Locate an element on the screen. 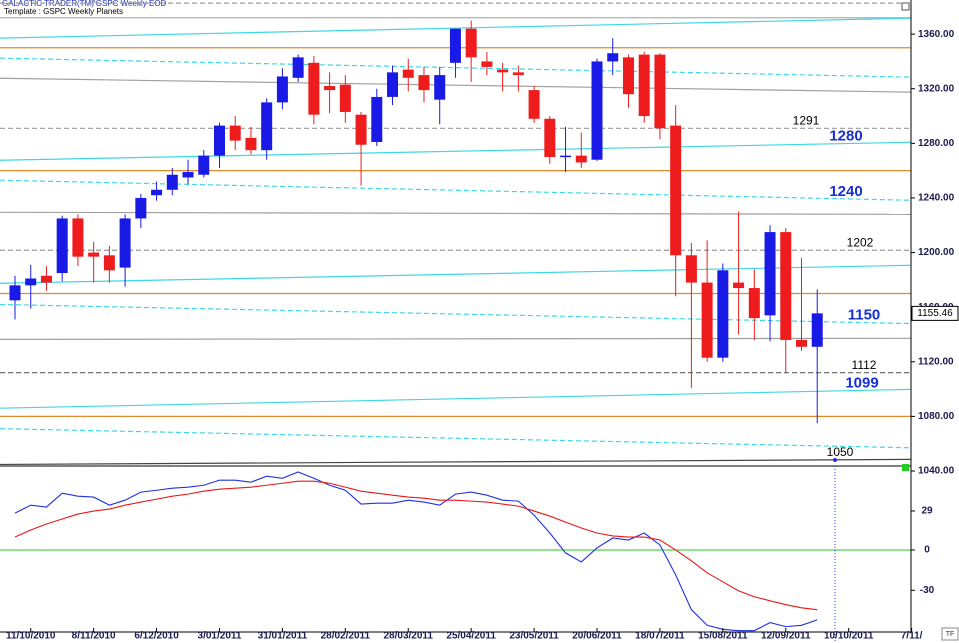 This screenshot has width=959, height=643. y-tick-label: 1080.00 is located at coordinates (936, 416).